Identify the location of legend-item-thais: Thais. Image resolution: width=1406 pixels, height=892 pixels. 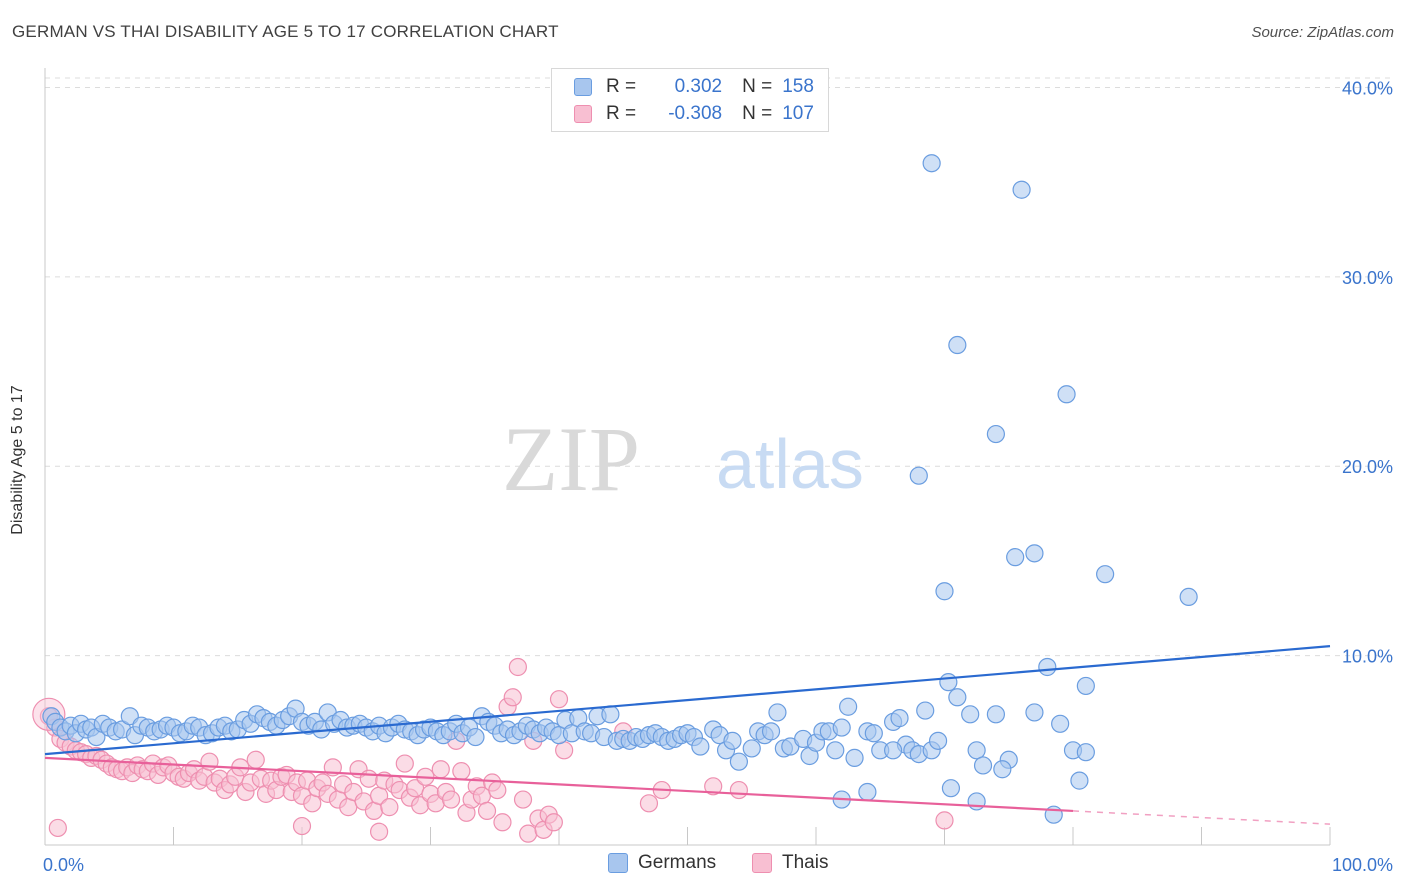
(790, 863).